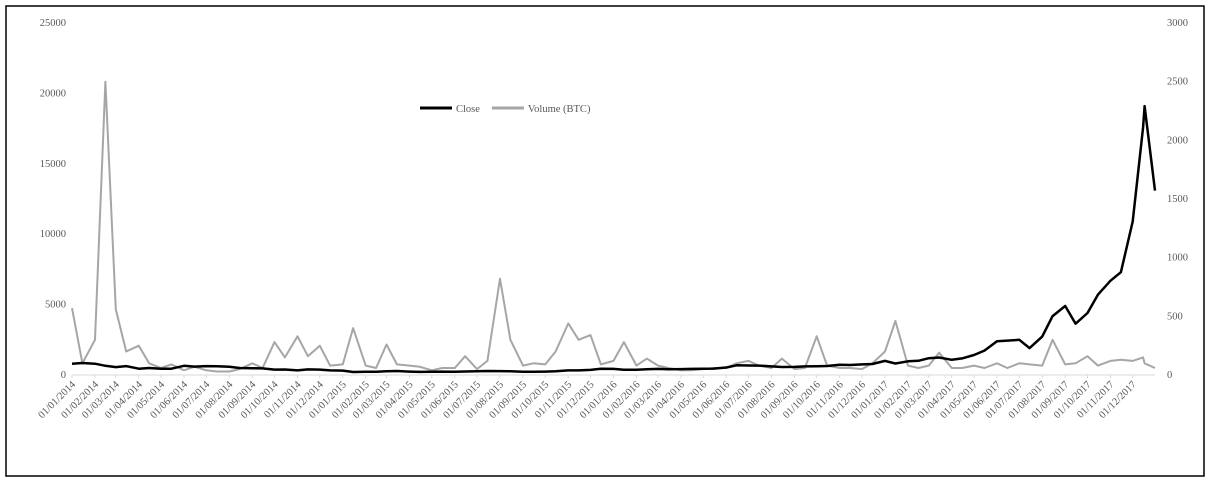 The height and width of the screenshot is (482, 1211). I want to click on y2-tick-label: 1500, so click(1177, 199).